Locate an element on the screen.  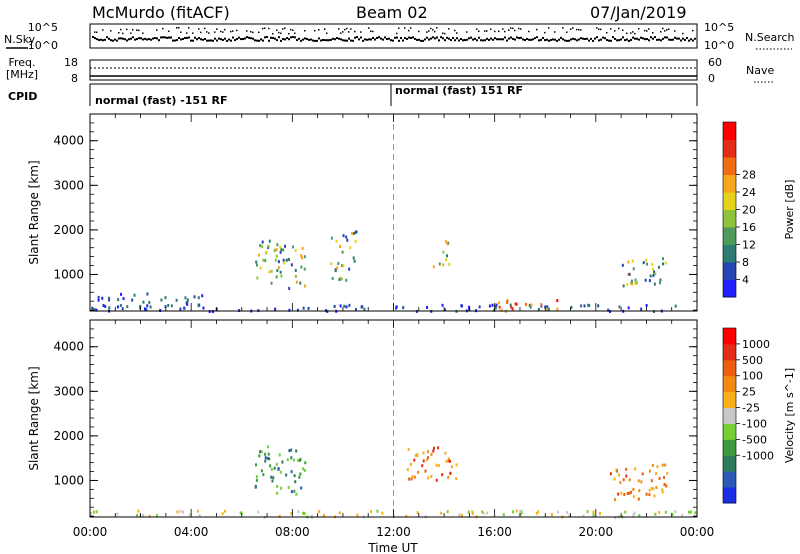
colorbar-tick-label: 20 is located at coordinates (749, 210).